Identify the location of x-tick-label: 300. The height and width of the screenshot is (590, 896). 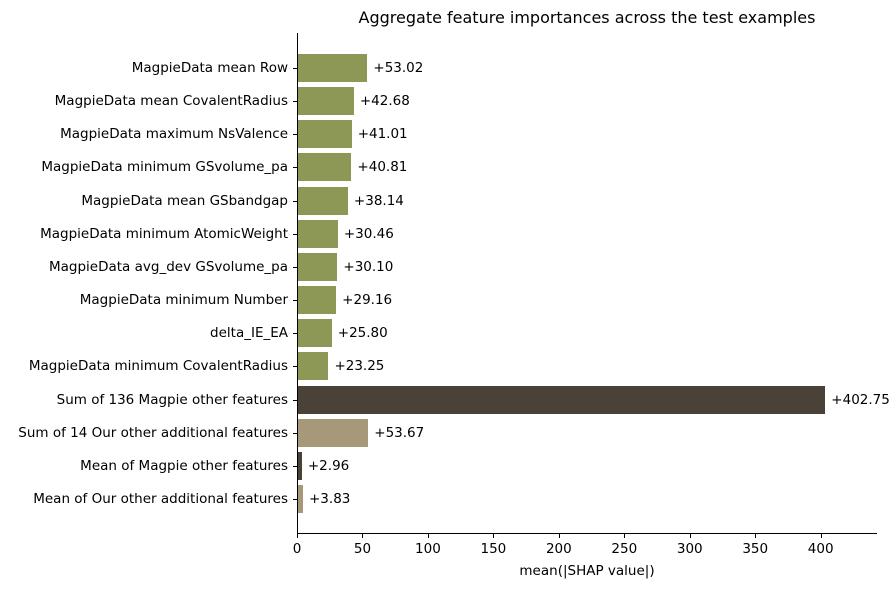
(689, 549).